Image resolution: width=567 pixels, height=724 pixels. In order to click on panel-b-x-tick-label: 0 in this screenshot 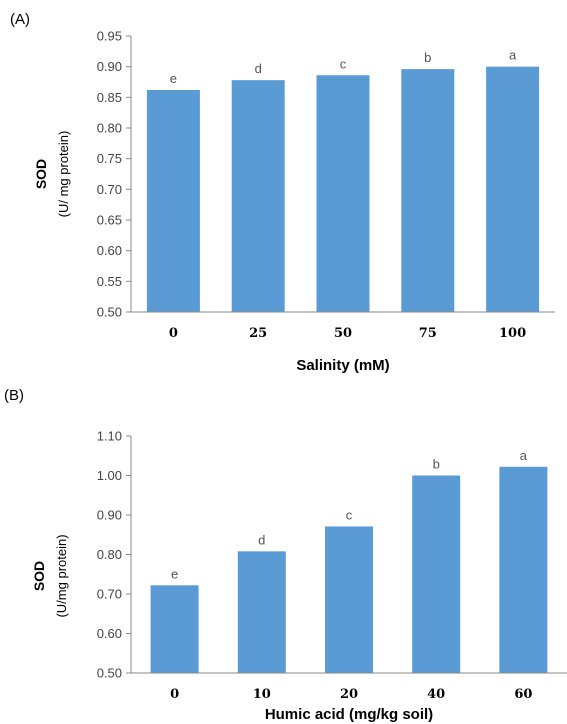, I will do `click(174, 694)`.